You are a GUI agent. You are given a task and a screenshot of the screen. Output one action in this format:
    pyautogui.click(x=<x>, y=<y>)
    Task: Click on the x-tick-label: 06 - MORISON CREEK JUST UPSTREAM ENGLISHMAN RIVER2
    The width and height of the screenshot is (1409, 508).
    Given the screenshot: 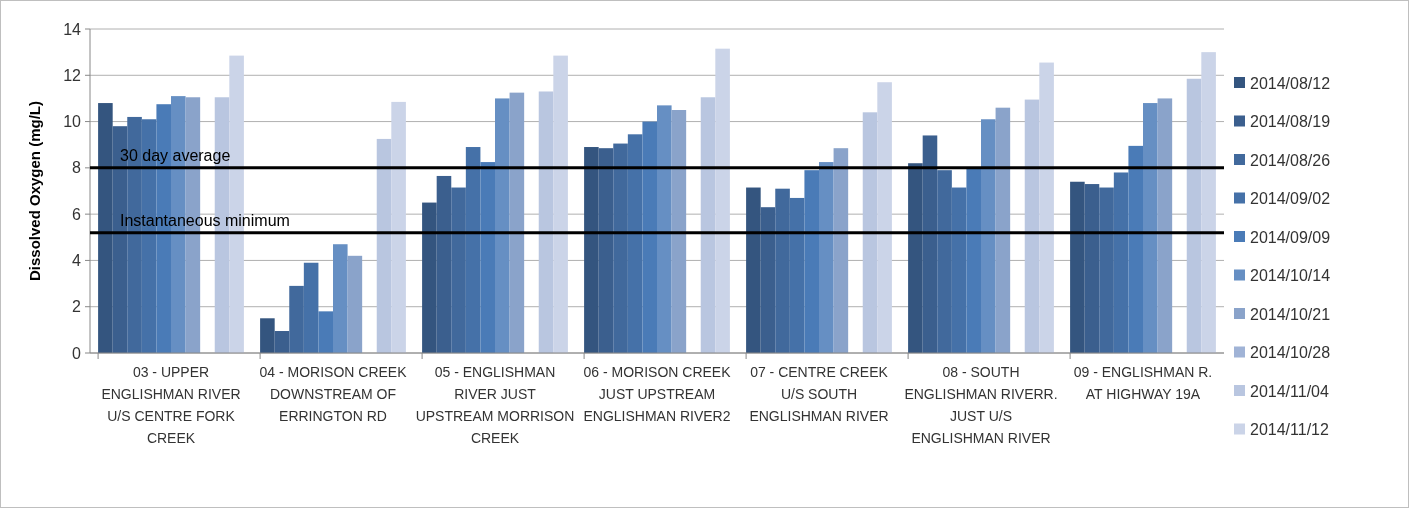 What is the action you would take?
    pyautogui.click(x=657, y=394)
    